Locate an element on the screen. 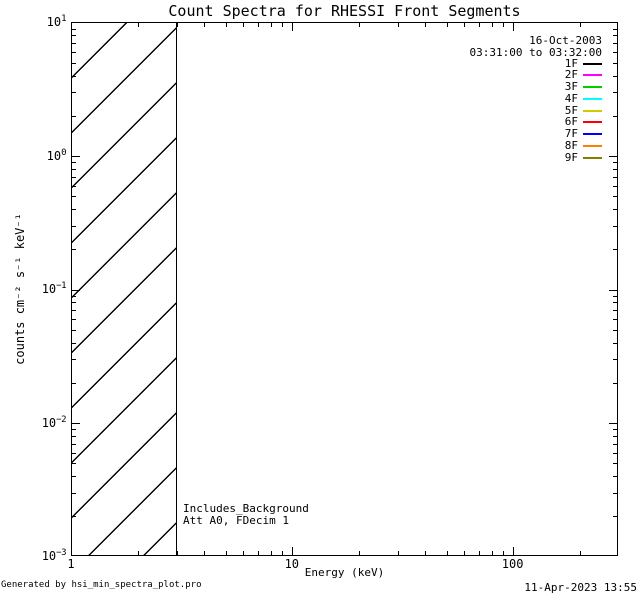 Image resolution: width=640 pixels, height=600 pixels. plot-annotations: Includes_Background Att A0, FDecim 1 is located at coordinates (246, 515).